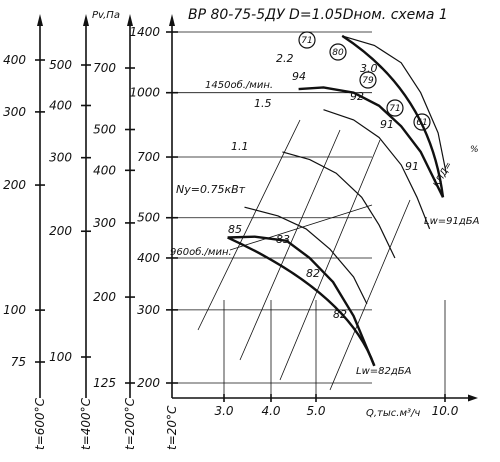 The image size is (500, 462). Describe the element at coordinates (239, 85) in the screenshot. I see `speed-label-high: 1450об./мин.` at that location.